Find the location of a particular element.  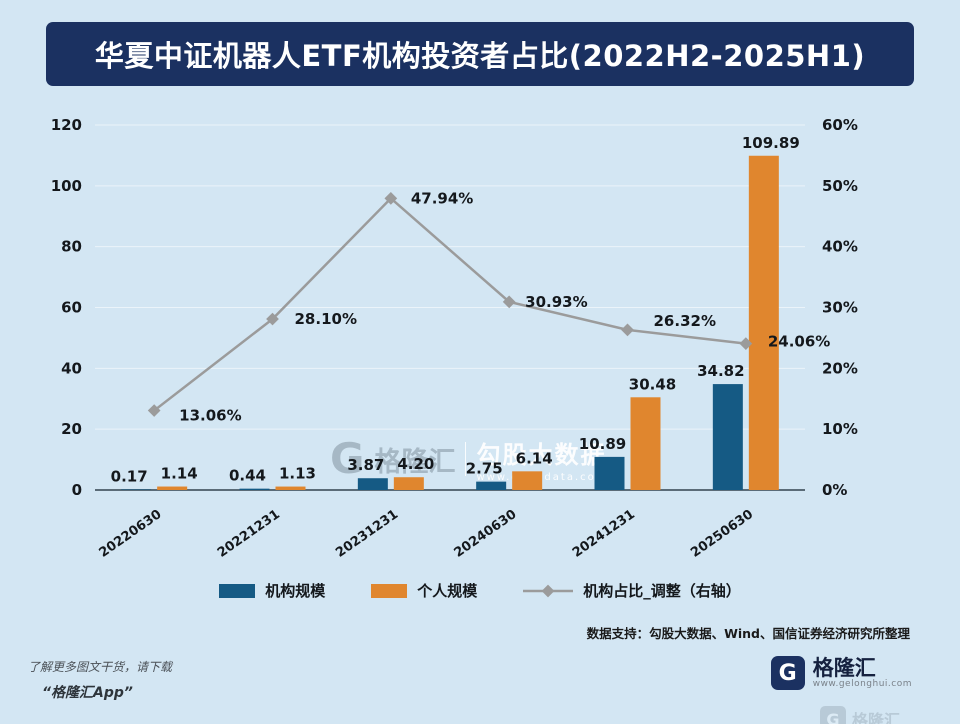

trend-point-label: 26.32% is located at coordinates (685, 321).